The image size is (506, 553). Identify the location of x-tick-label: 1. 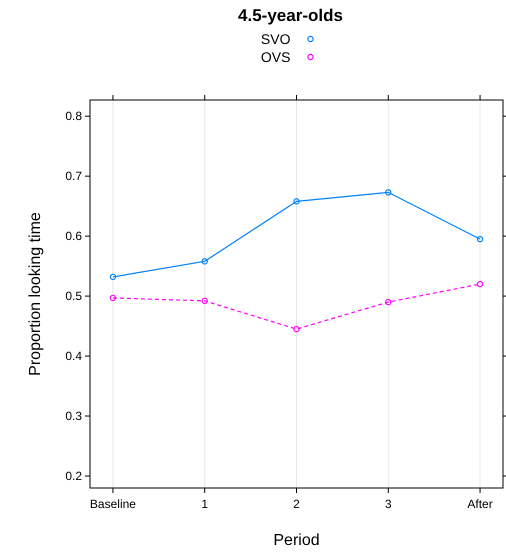
(204, 504).